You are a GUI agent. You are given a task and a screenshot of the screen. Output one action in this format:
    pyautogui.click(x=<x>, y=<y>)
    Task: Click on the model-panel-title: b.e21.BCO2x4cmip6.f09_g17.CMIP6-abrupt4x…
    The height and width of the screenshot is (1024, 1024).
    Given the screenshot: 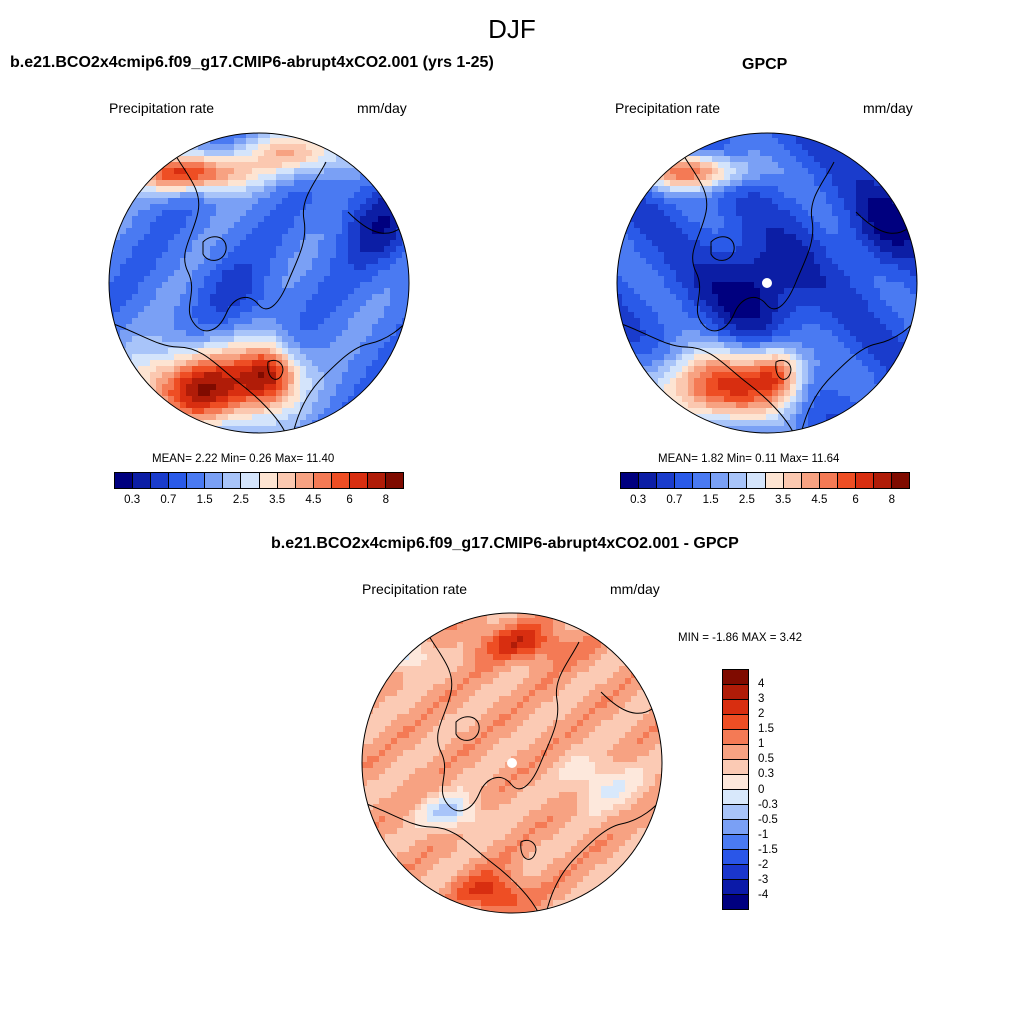 What is the action you would take?
    pyautogui.click(x=252, y=62)
    